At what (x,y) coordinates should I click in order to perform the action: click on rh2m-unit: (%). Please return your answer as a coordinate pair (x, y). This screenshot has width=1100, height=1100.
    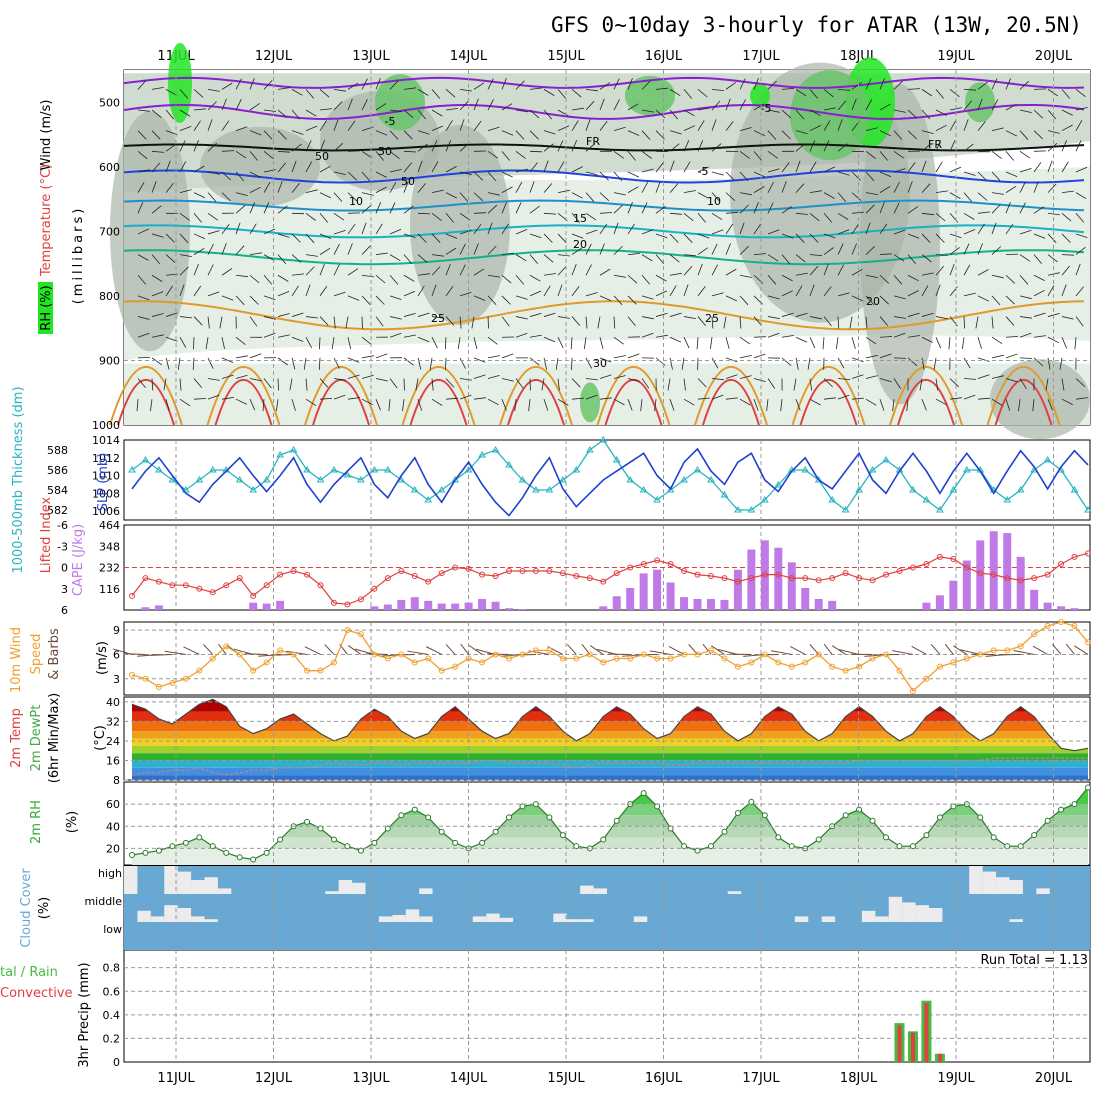
    Looking at the image, I should click on (72, 822).